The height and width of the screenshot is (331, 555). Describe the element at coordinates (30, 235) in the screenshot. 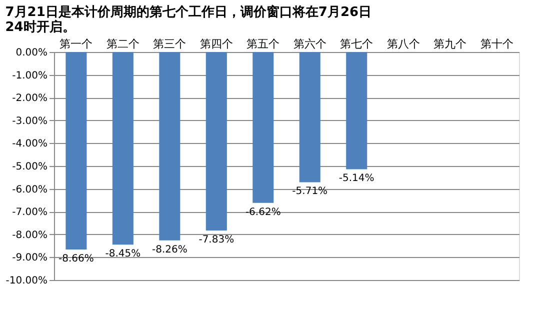

I see `y-tick-label: -8.00%` at that location.